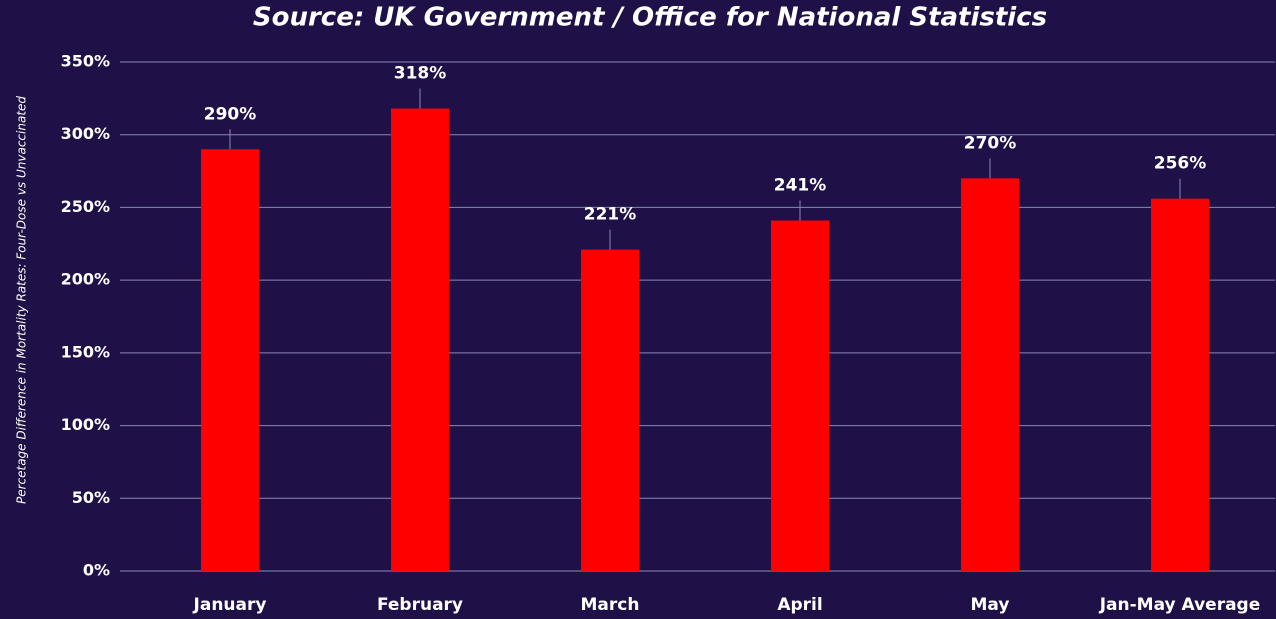 Image resolution: width=1276 pixels, height=619 pixels. Describe the element at coordinates (96, 570) in the screenshot. I see `y-tick-label: 0%` at that location.